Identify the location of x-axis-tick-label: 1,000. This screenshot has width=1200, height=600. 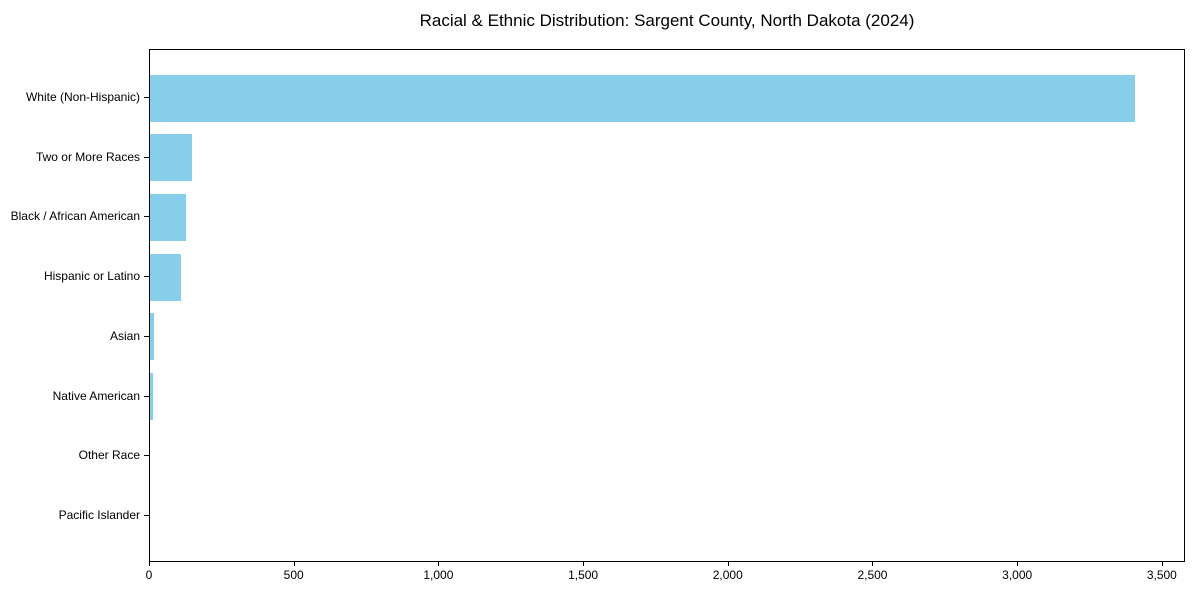
(438, 575).